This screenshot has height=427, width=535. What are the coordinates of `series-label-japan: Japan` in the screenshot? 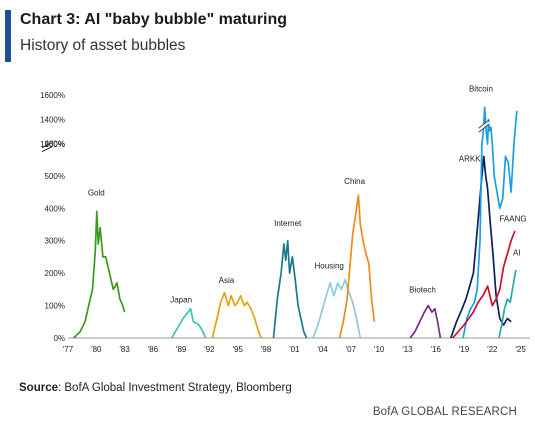 It's located at (181, 299).